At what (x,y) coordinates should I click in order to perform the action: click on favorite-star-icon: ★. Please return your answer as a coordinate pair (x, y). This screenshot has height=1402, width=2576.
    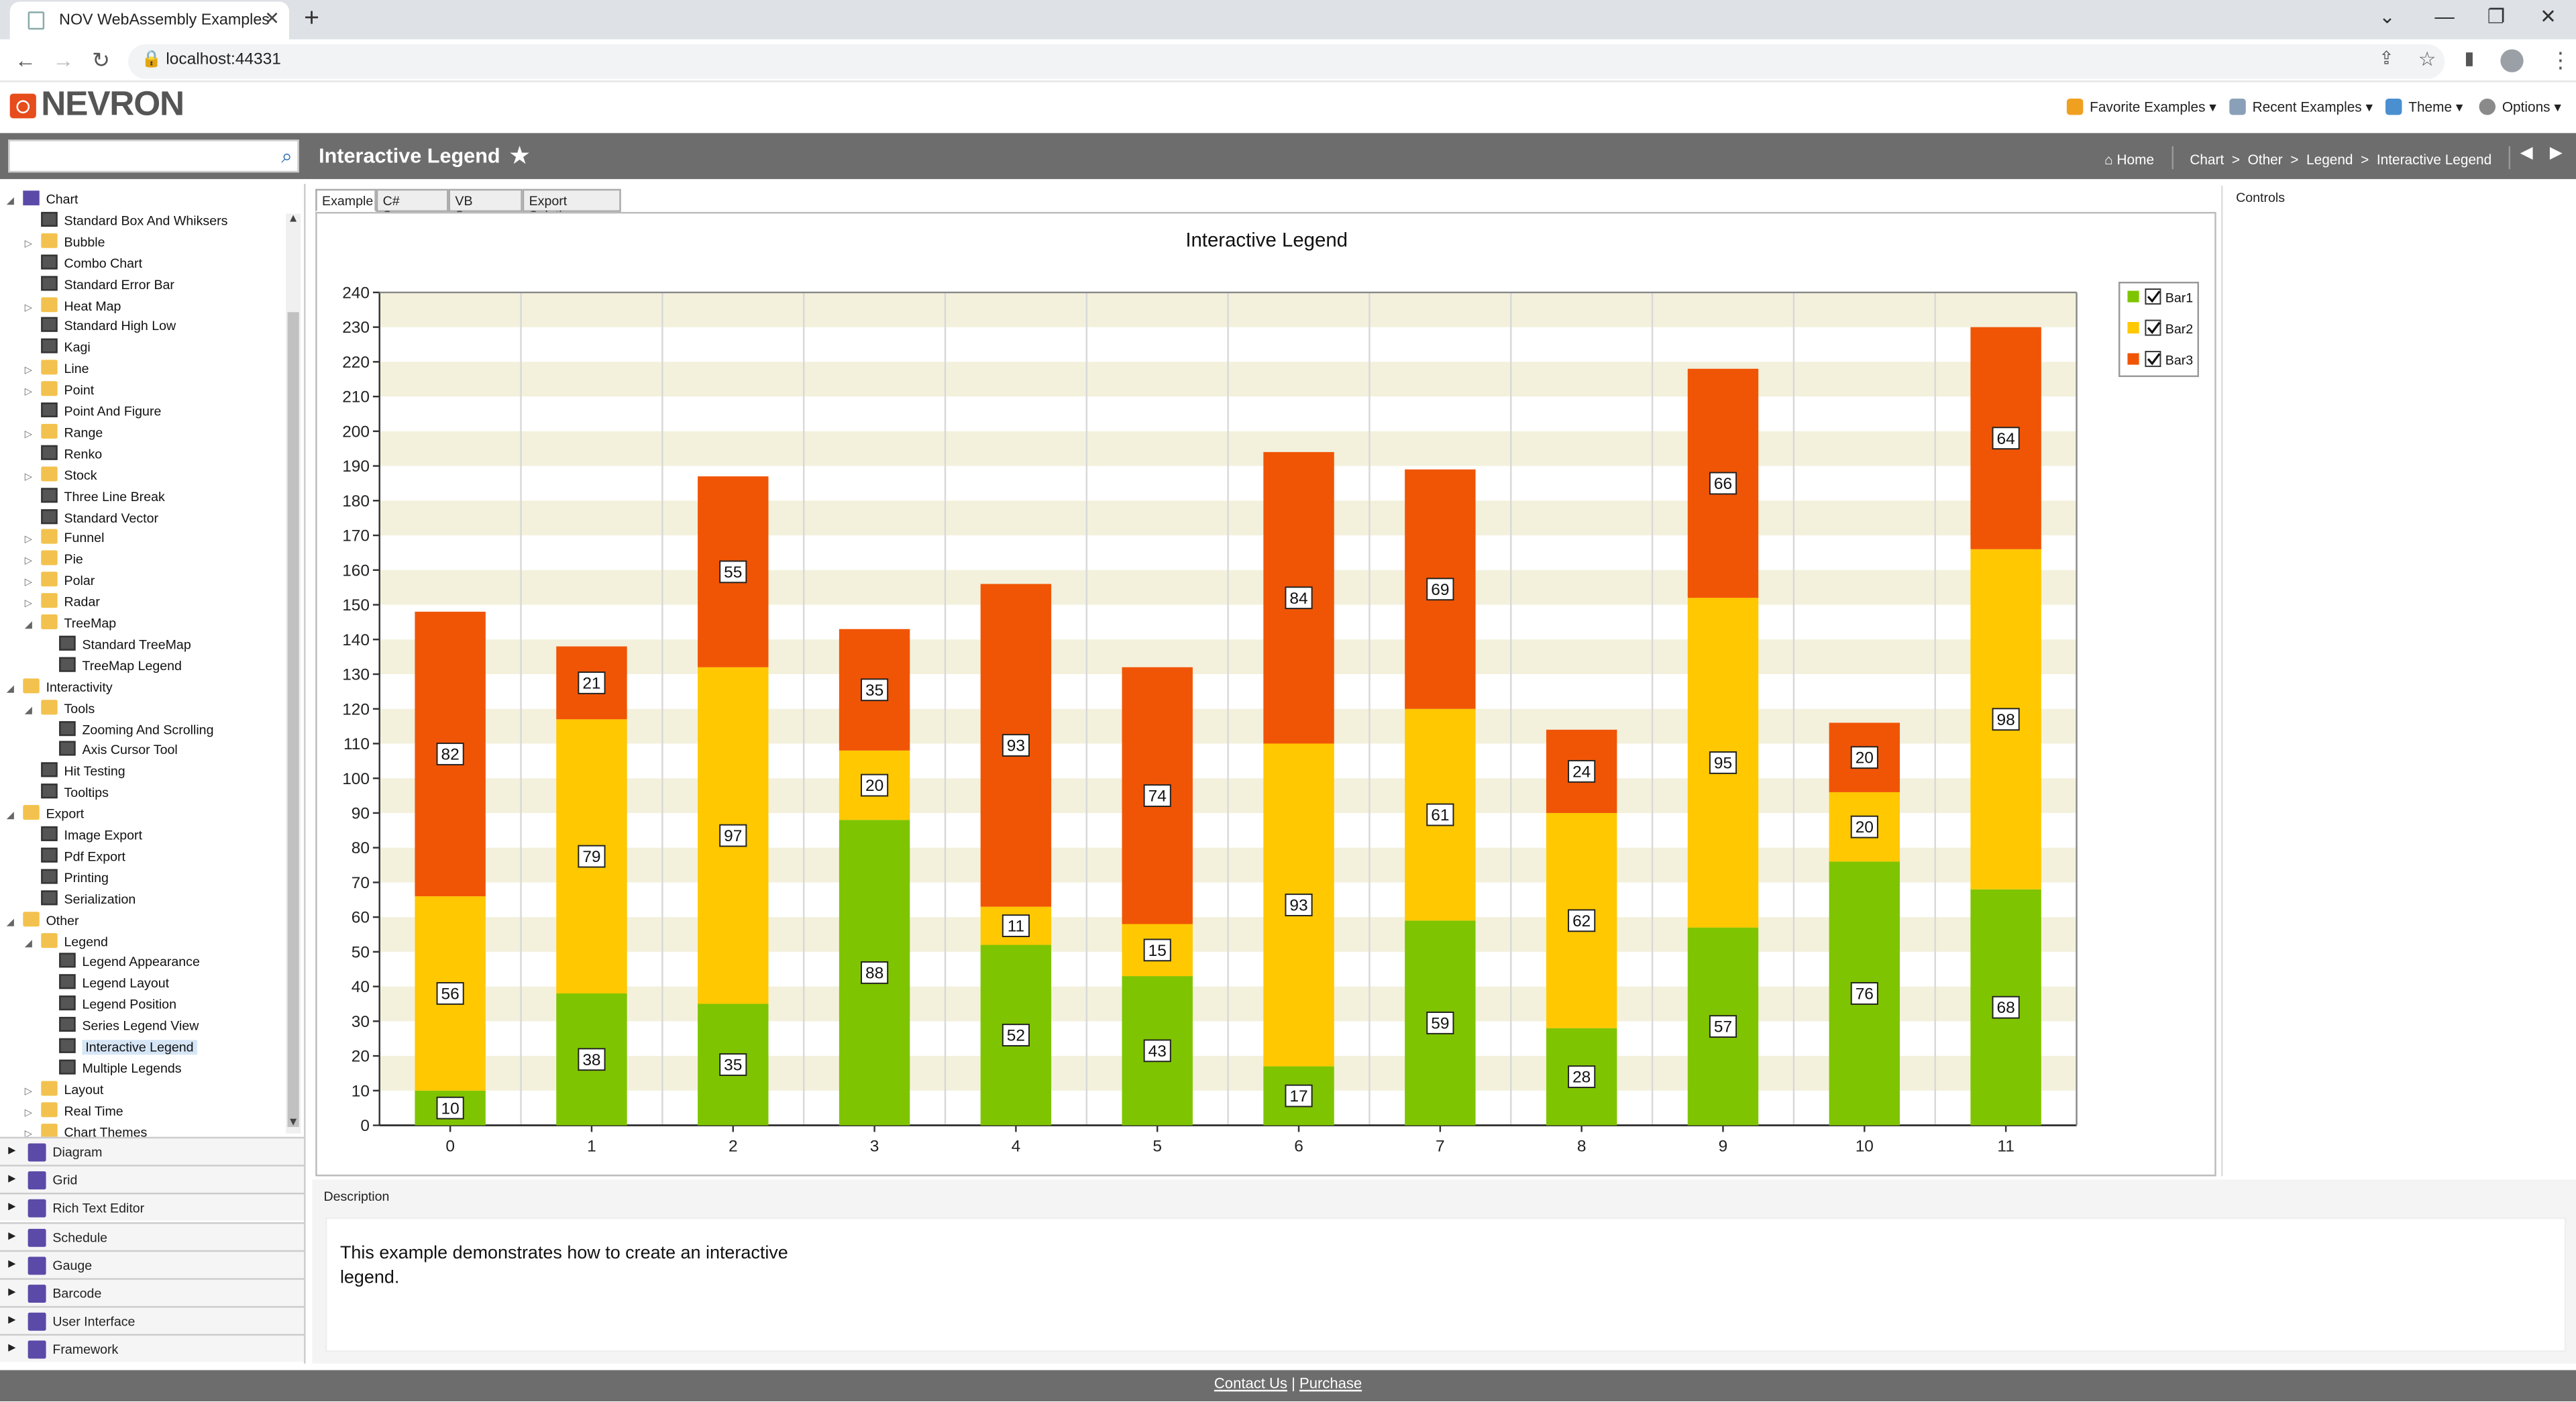
    Looking at the image, I should click on (519, 155).